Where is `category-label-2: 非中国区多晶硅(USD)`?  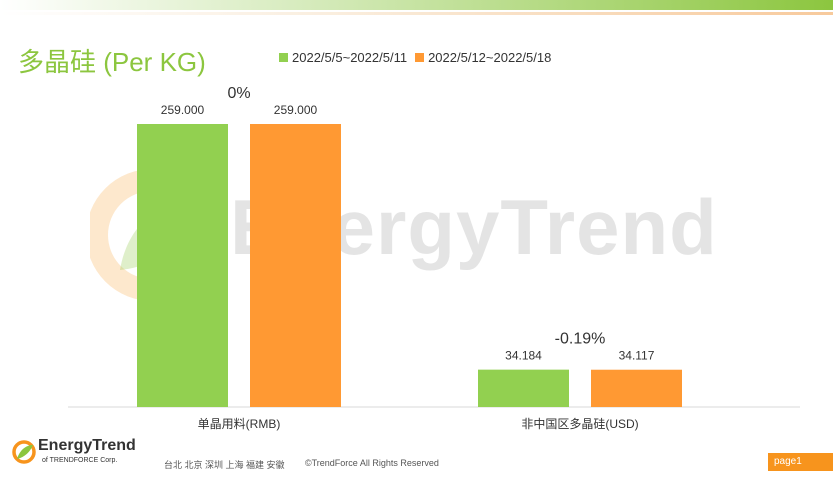 category-label-2: 非中国区多晶硅(USD) is located at coordinates (579, 423).